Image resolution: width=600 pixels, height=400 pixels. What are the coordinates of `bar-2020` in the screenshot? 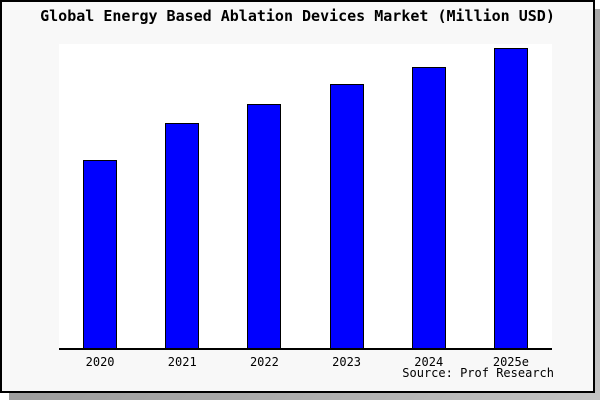 It's located at (100, 254).